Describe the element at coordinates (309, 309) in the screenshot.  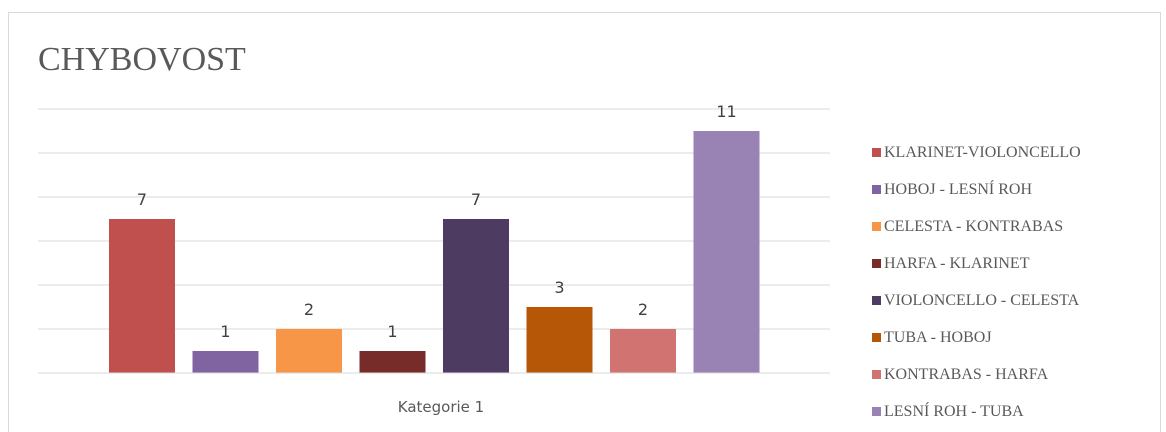
I see `data-label-2: 2` at that location.